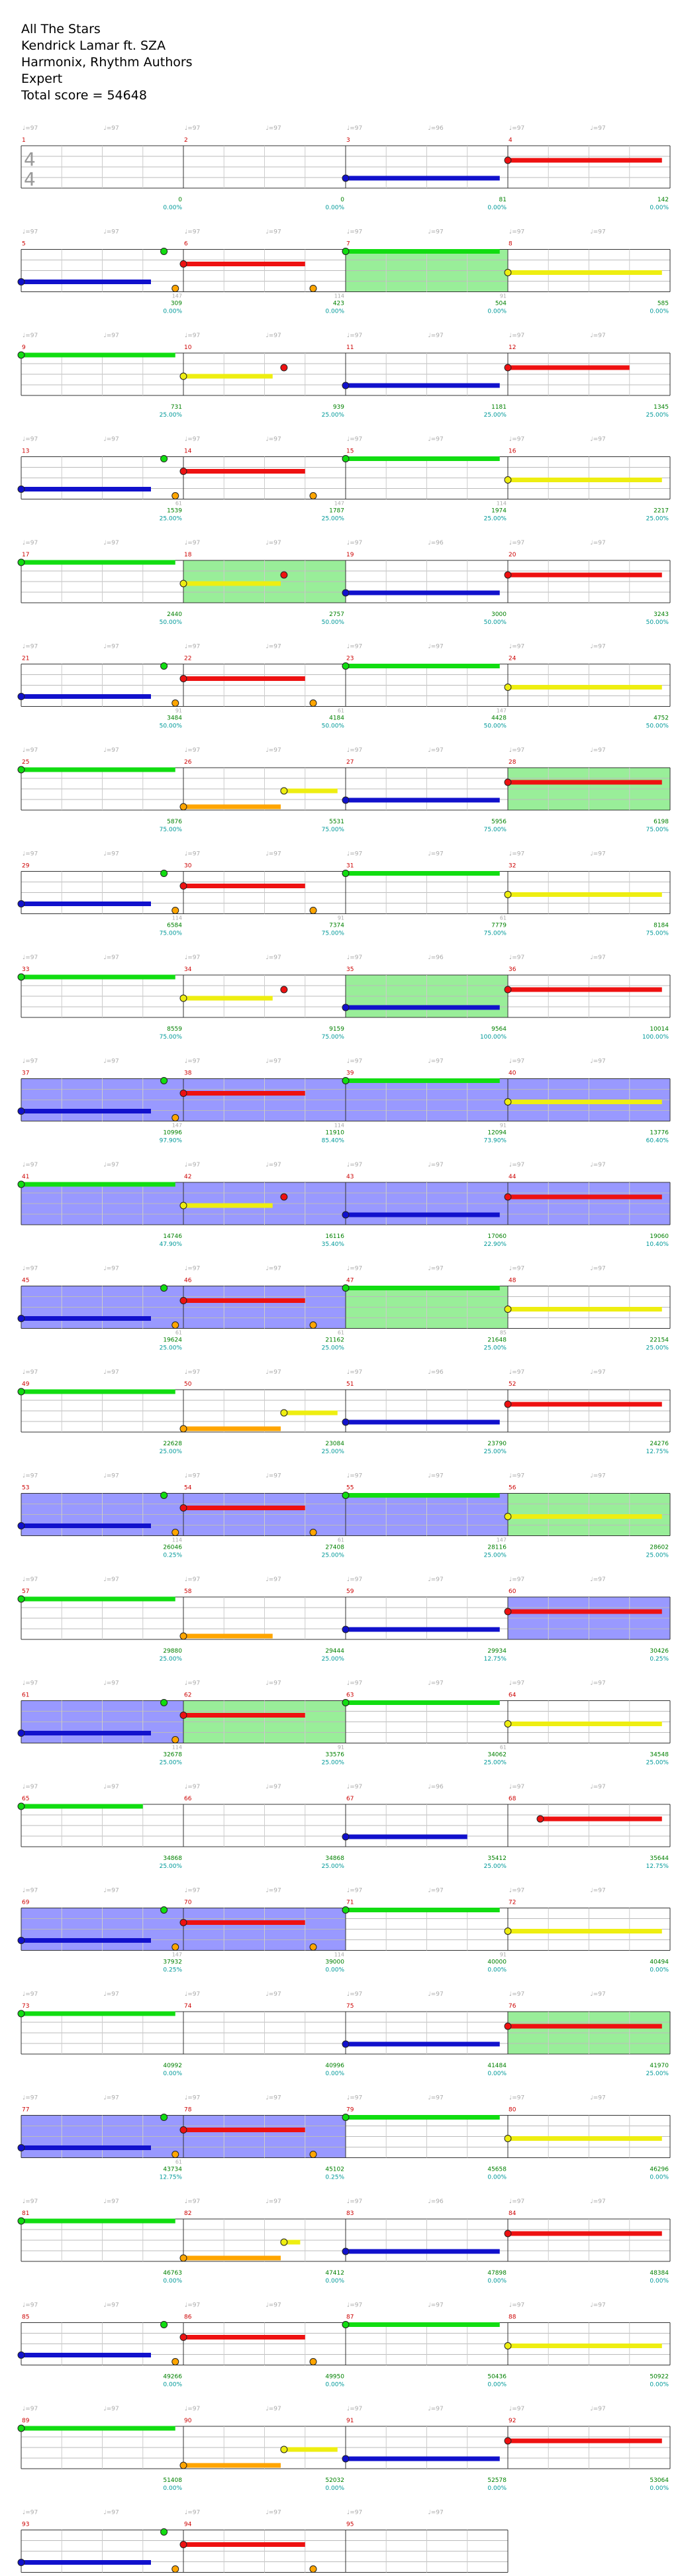 The height and width of the screenshot is (2576, 678). I want to click on measure-score: 30426, so click(659, 1651).